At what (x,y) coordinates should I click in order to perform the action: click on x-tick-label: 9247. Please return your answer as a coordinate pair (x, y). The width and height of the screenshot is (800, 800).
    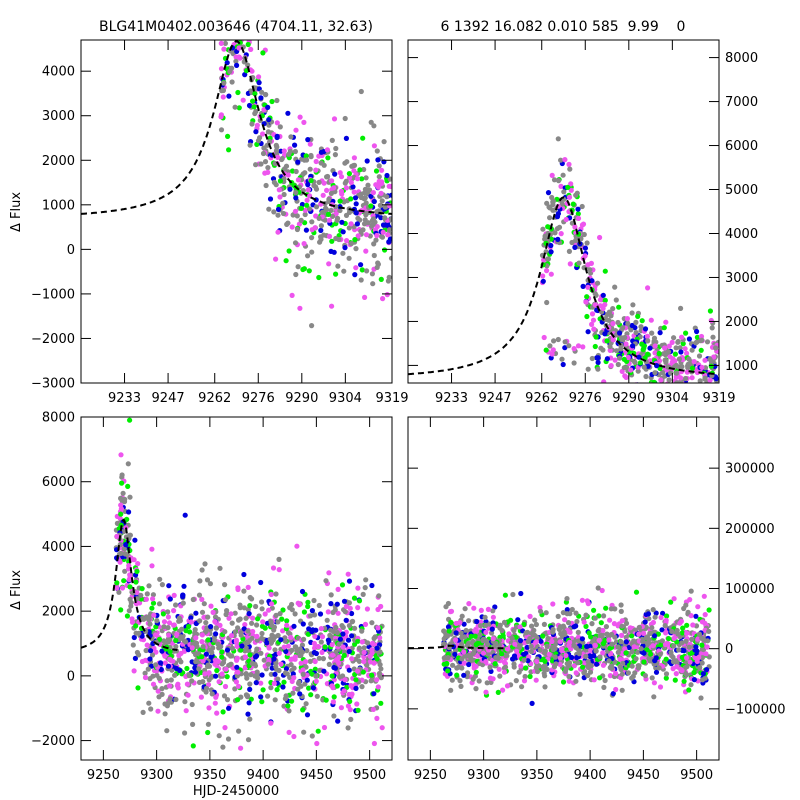
    Looking at the image, I should click on (168, 398).